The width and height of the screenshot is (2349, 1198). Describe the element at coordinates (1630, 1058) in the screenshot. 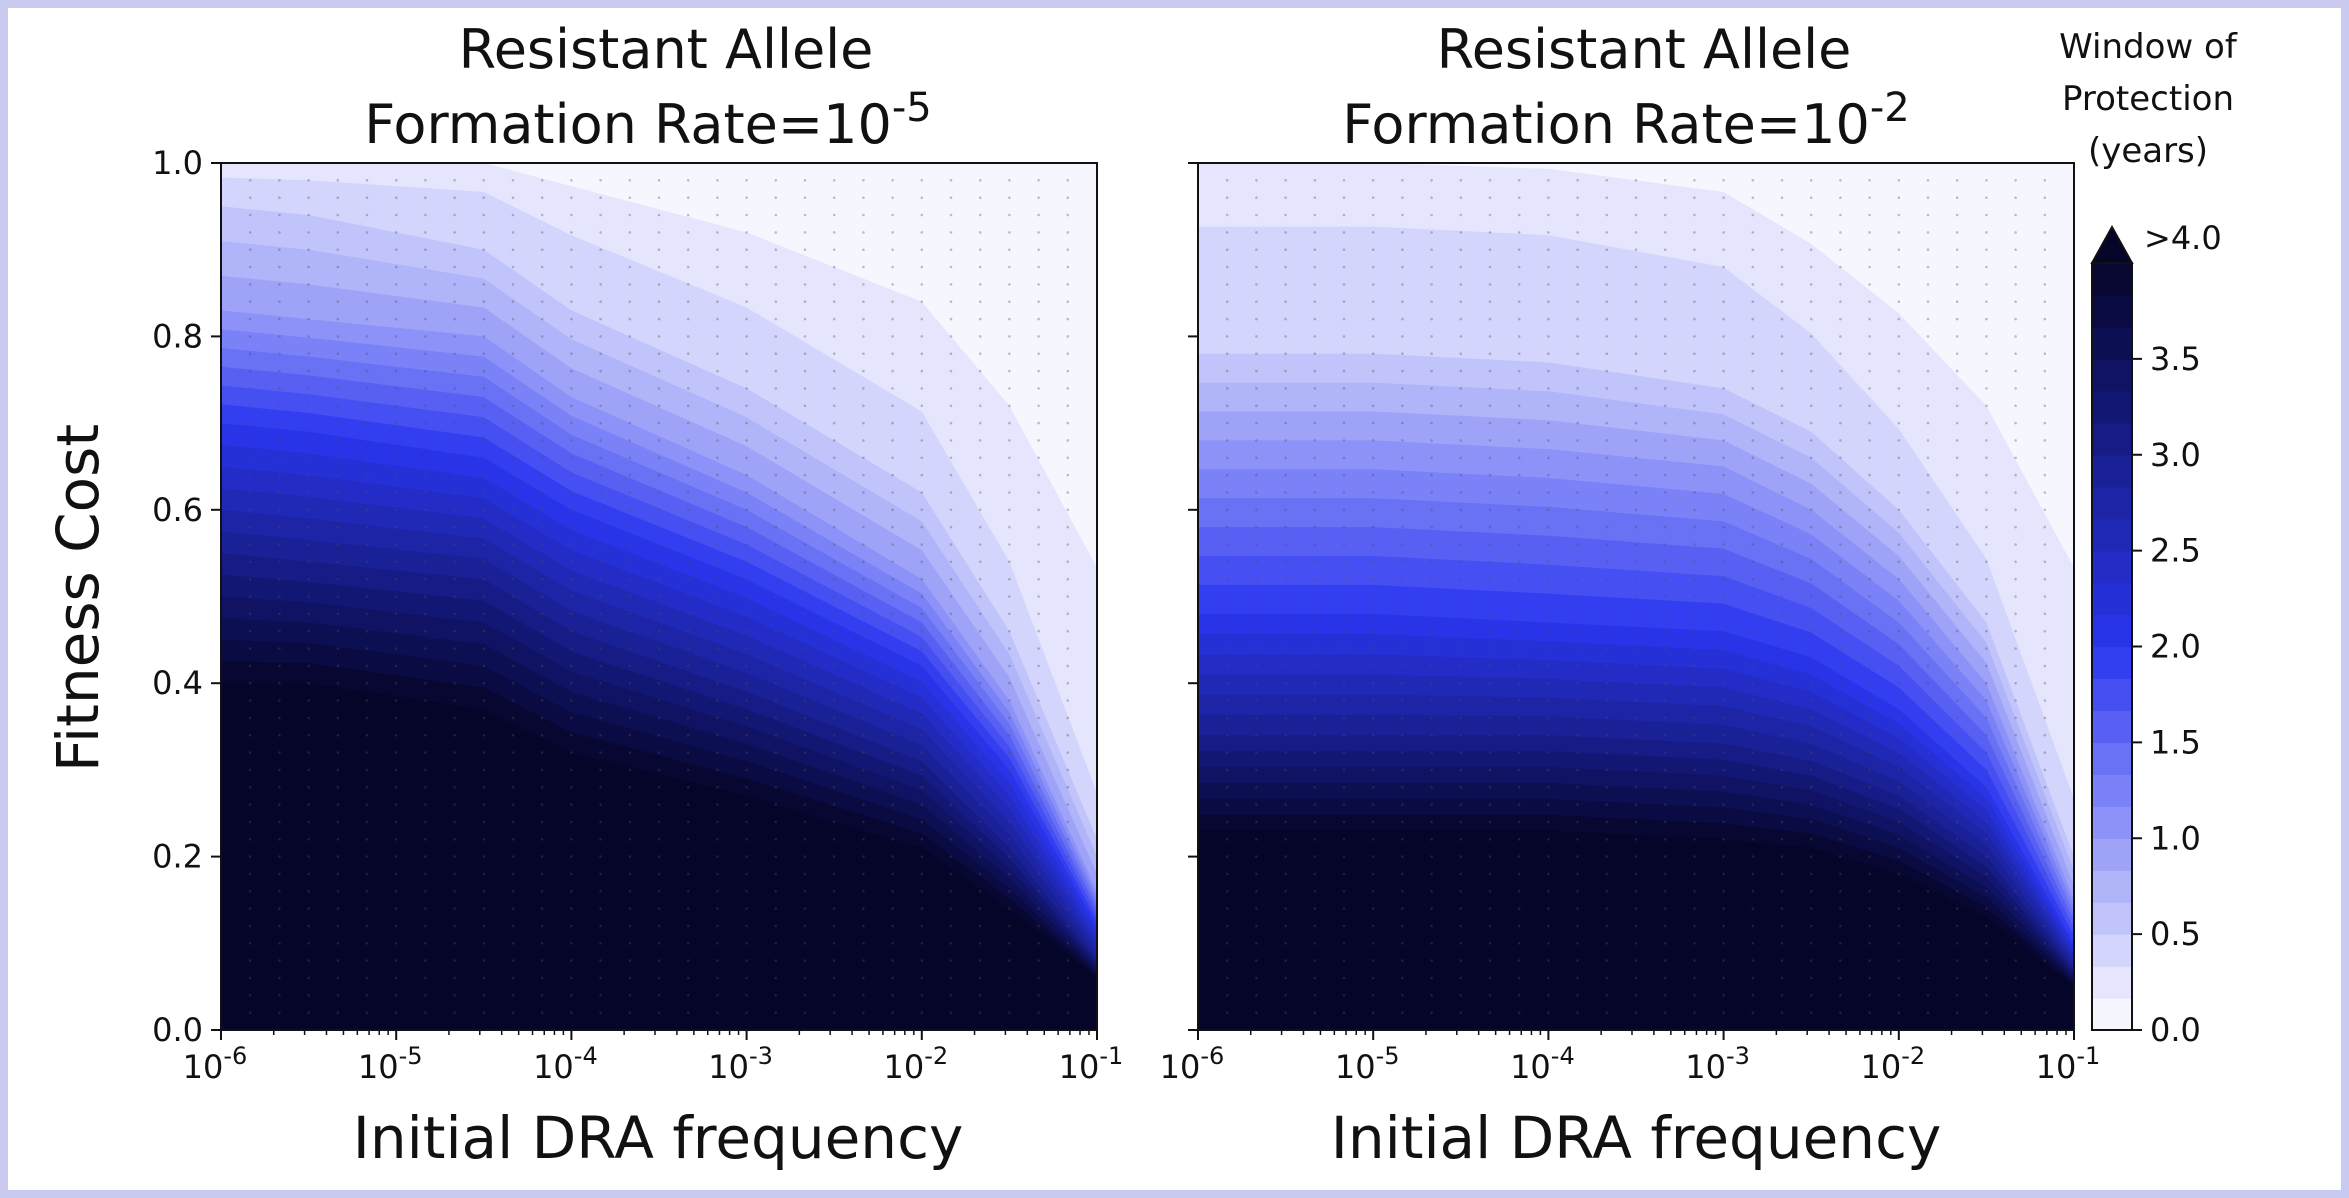

I see `panel-right-x-ticks: 10⁻⁶ 10⁻⁵ 10⁻⁴ 10⁻³ 10⁻² 10⁻¹` at that location.